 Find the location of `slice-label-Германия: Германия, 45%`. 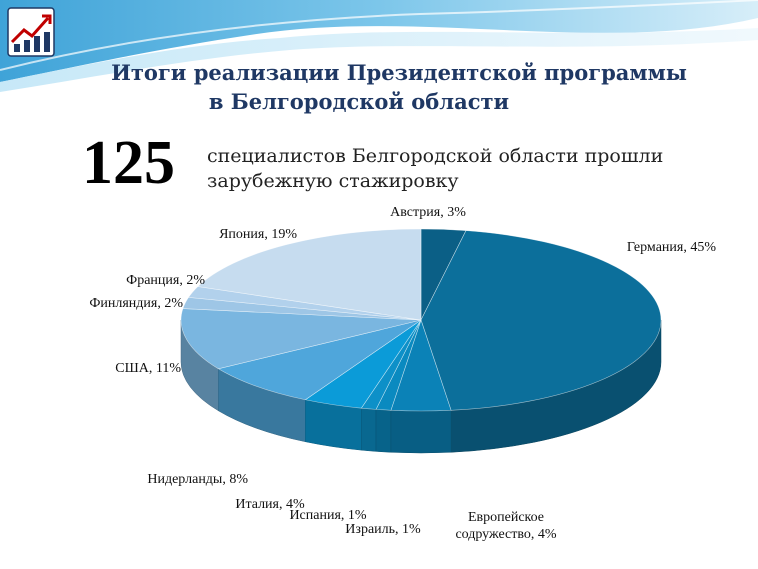

slice-label-Германия: Германия, 45% is located at coordinates (671, 247).